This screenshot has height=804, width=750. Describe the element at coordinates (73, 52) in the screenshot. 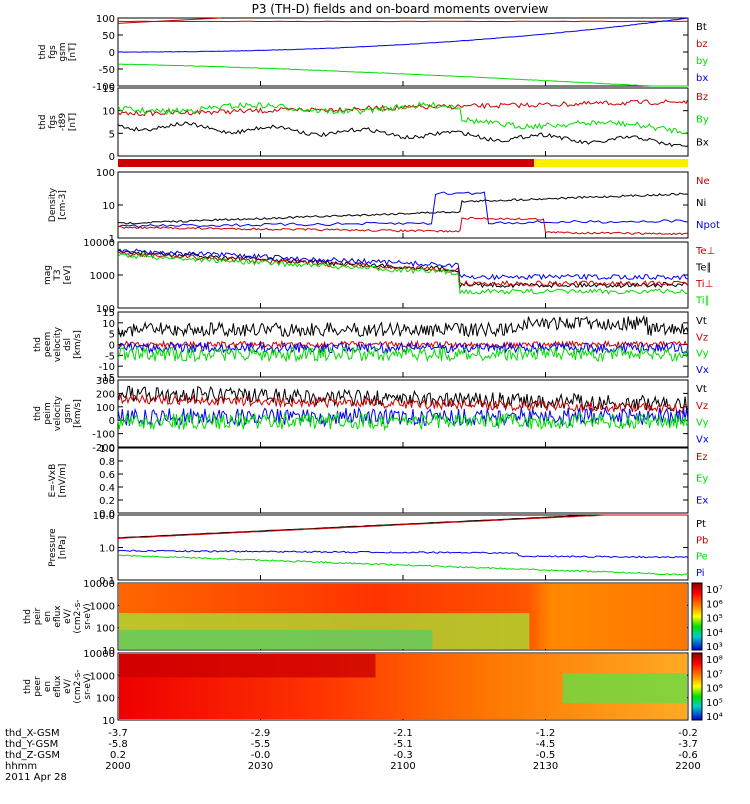

I see `fgs-gsm-ylabel: [nT]` at that location.